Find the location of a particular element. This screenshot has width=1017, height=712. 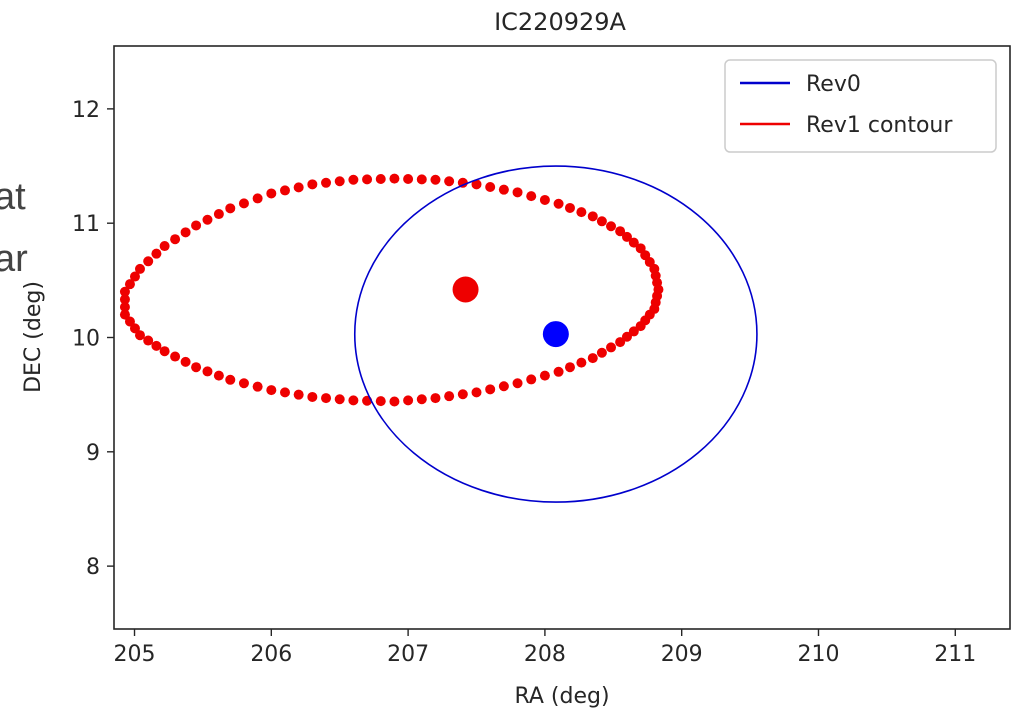

rev0-best-fit-marker is located at coordinates (555, 334).